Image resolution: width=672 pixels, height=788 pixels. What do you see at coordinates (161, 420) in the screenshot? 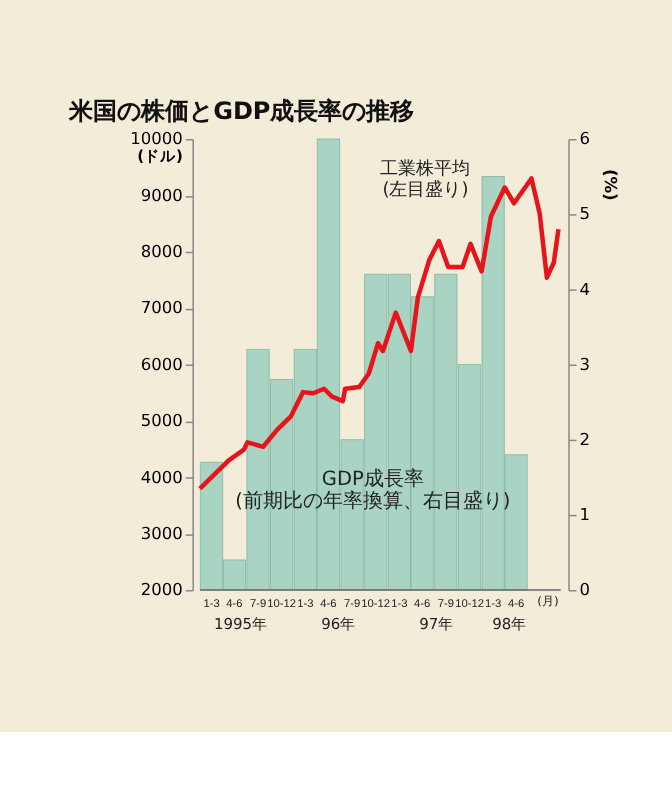
I see `y-tick-label: 5000` at bounding box center [161, 420].